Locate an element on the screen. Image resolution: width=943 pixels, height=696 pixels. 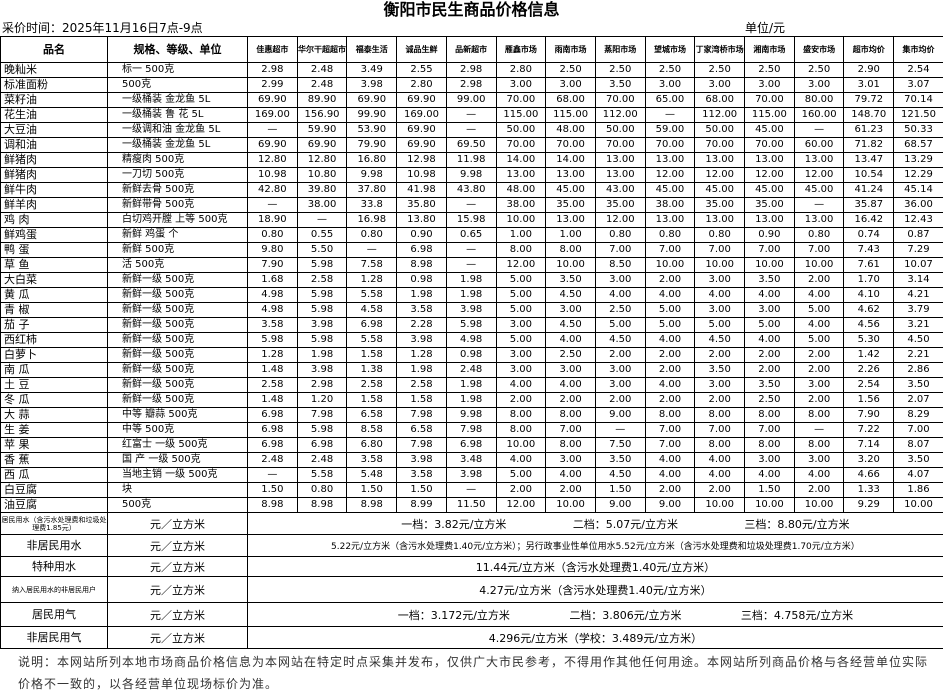
price-cell: 169.00 is located at coordinates (421, 115).